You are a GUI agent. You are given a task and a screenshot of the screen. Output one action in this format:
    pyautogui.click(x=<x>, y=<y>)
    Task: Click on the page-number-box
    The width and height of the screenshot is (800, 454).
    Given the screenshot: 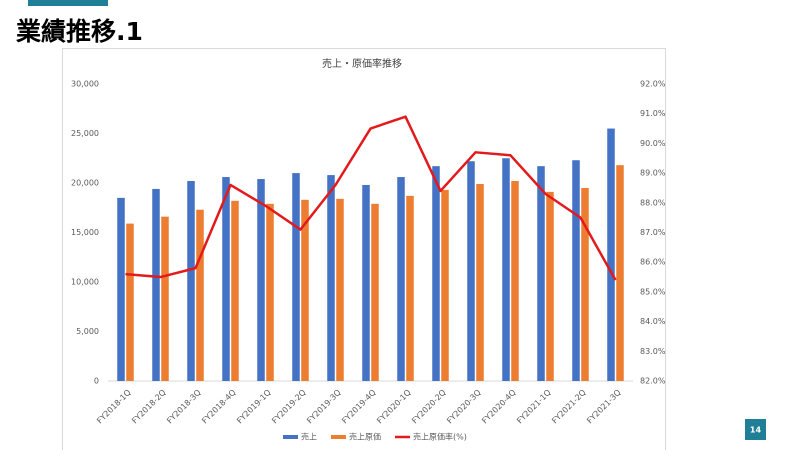 What is the action you would take?
    pyautogui.click(x=755, y=429)
    